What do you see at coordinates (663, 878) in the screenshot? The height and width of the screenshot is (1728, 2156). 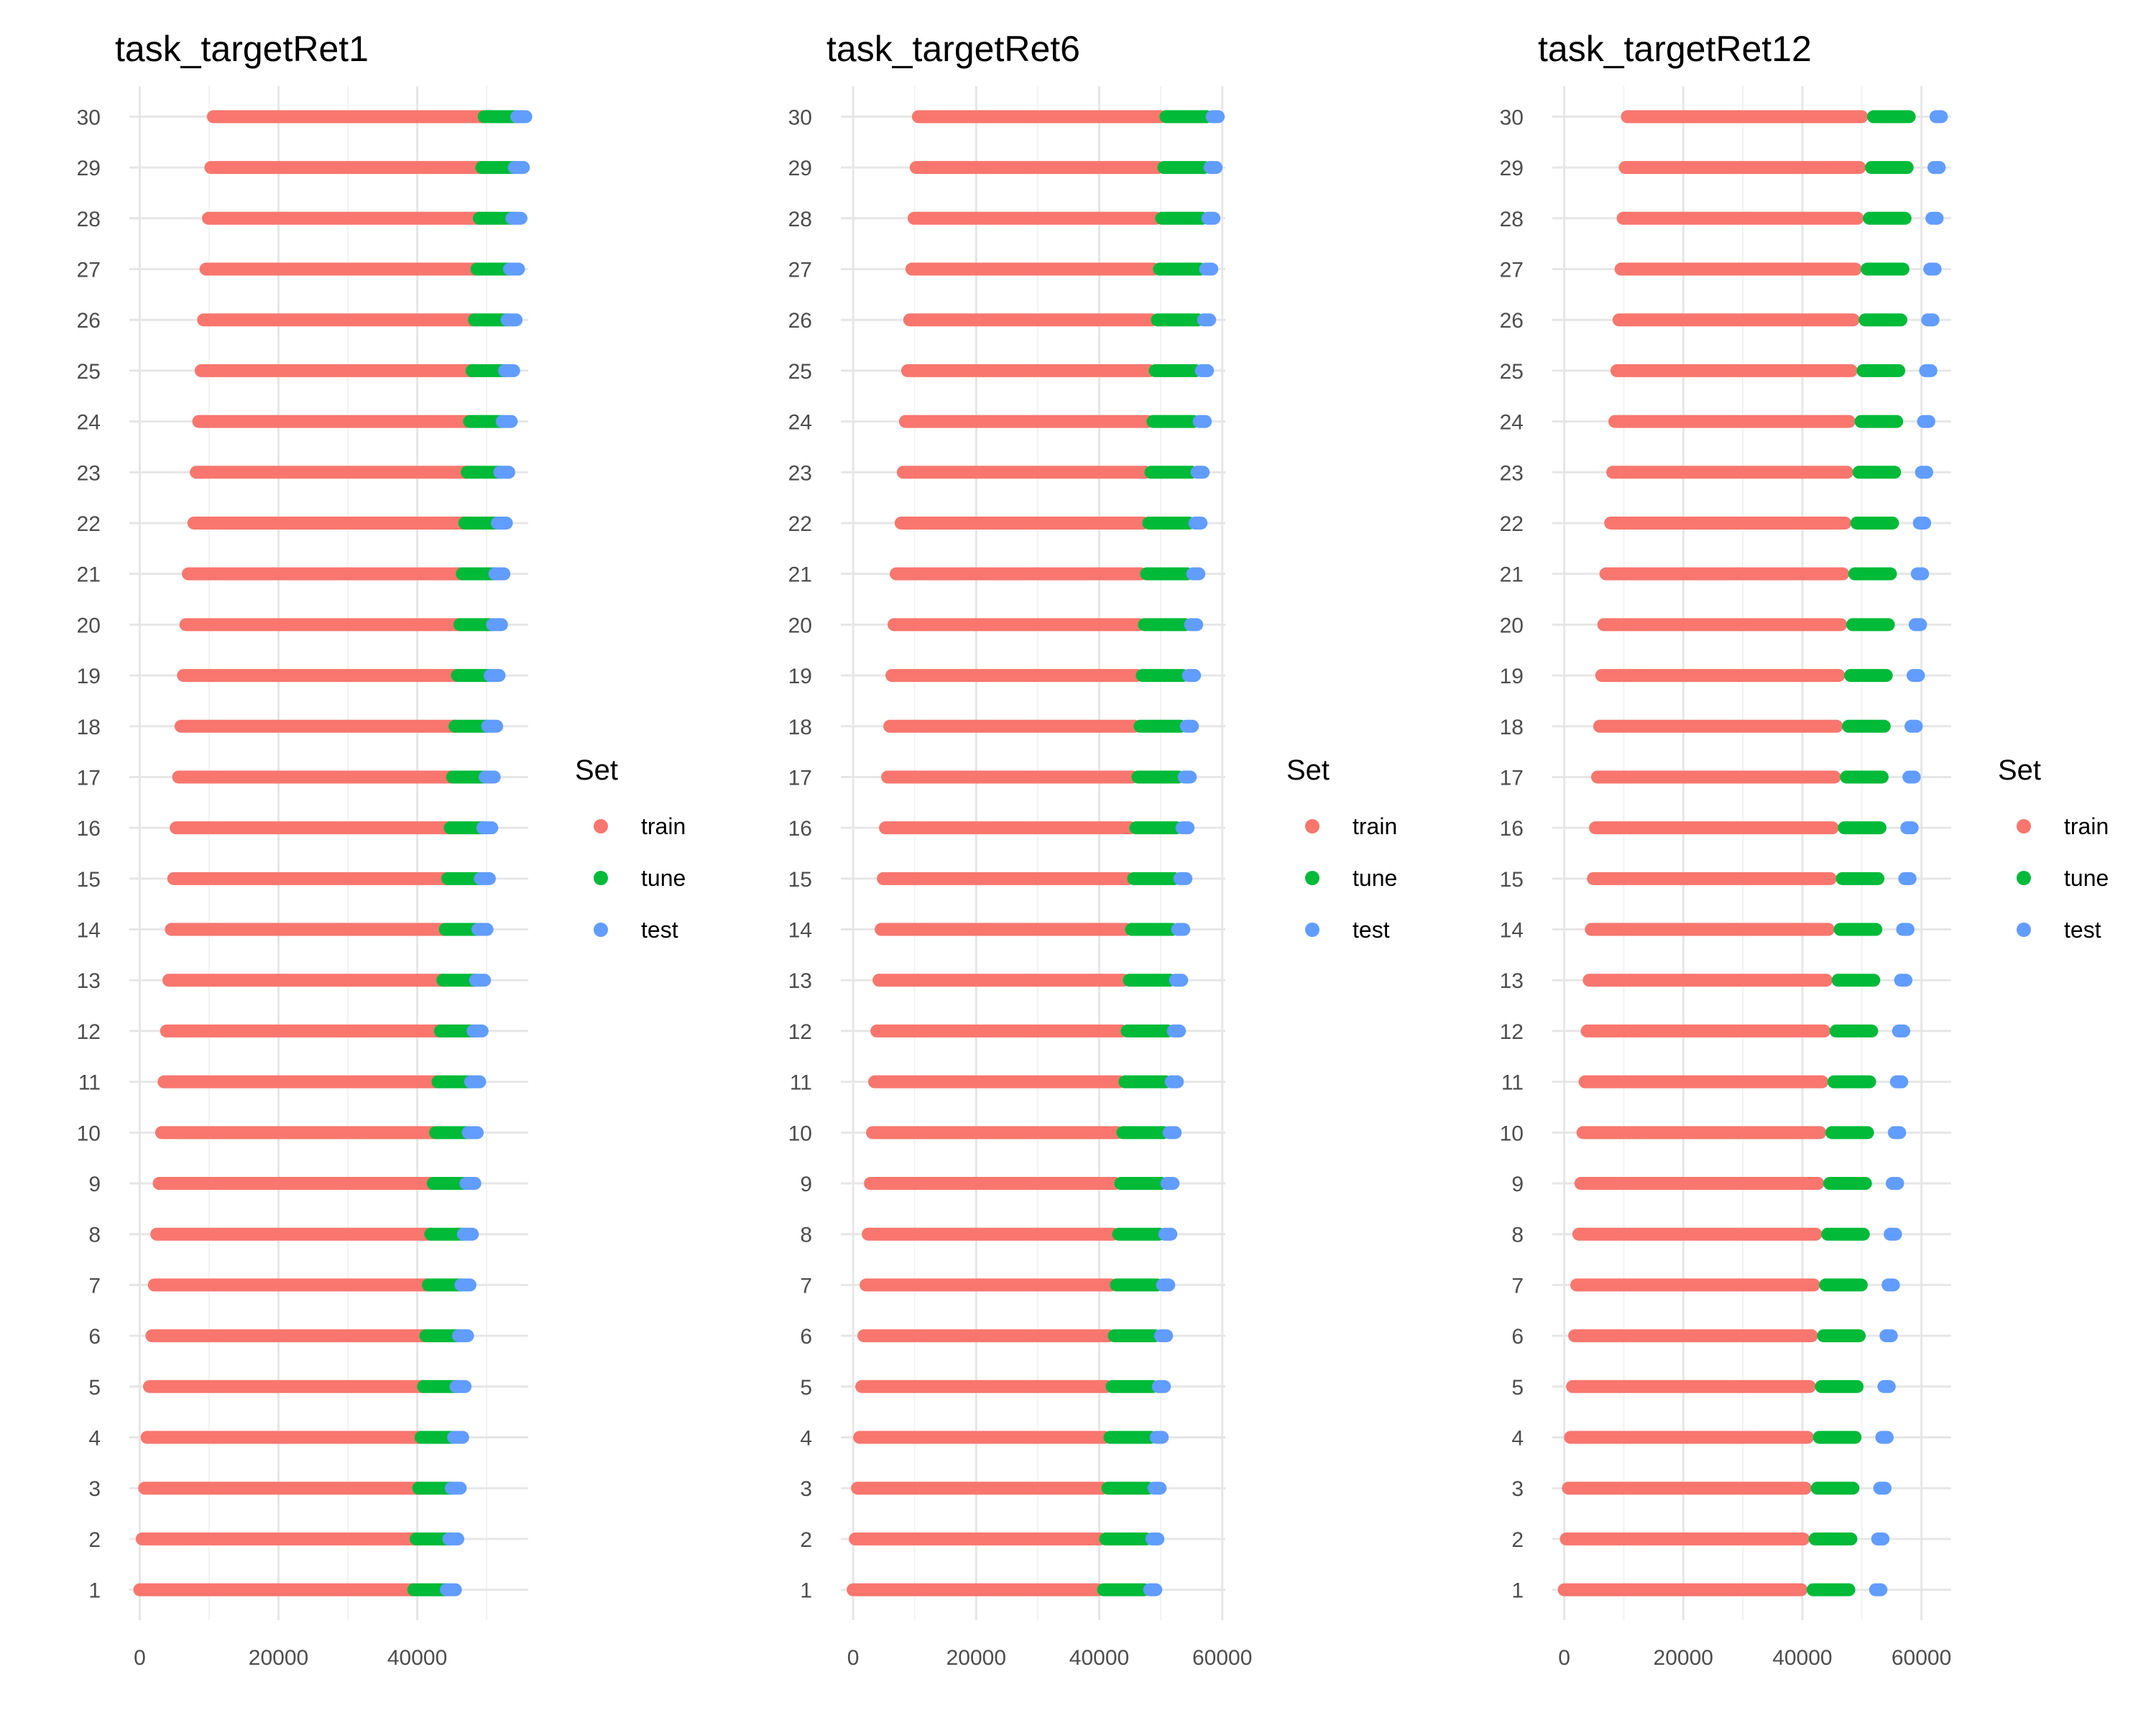 I see `legend-label-tune: tune` at bounding box center [663, 878].